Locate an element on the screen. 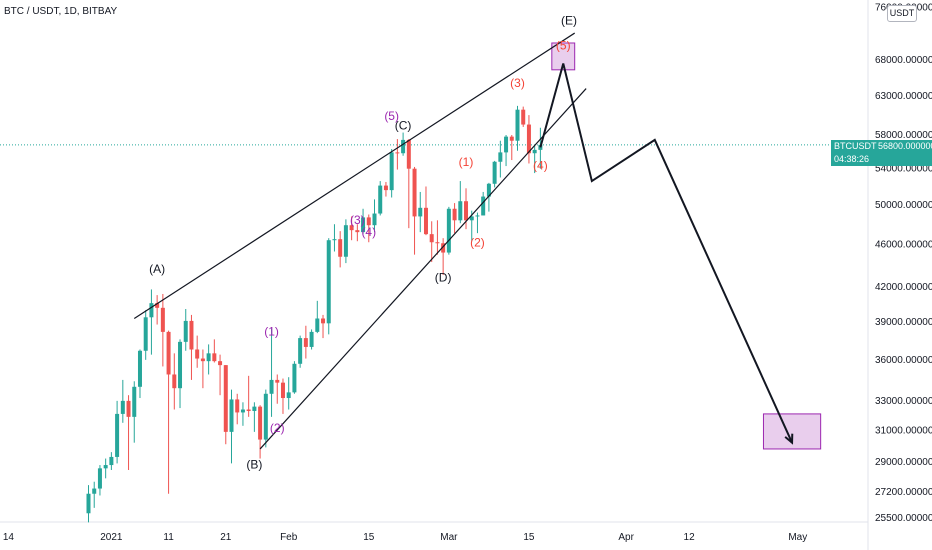 The height and width of the screenshot is (550, 932). y-tick-label: 25500.000000 is located at coordinates (903, 518).